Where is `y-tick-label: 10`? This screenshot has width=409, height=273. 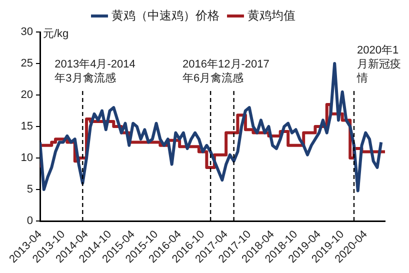 y-tick-label: 10 is located at coordinates (26, 158).